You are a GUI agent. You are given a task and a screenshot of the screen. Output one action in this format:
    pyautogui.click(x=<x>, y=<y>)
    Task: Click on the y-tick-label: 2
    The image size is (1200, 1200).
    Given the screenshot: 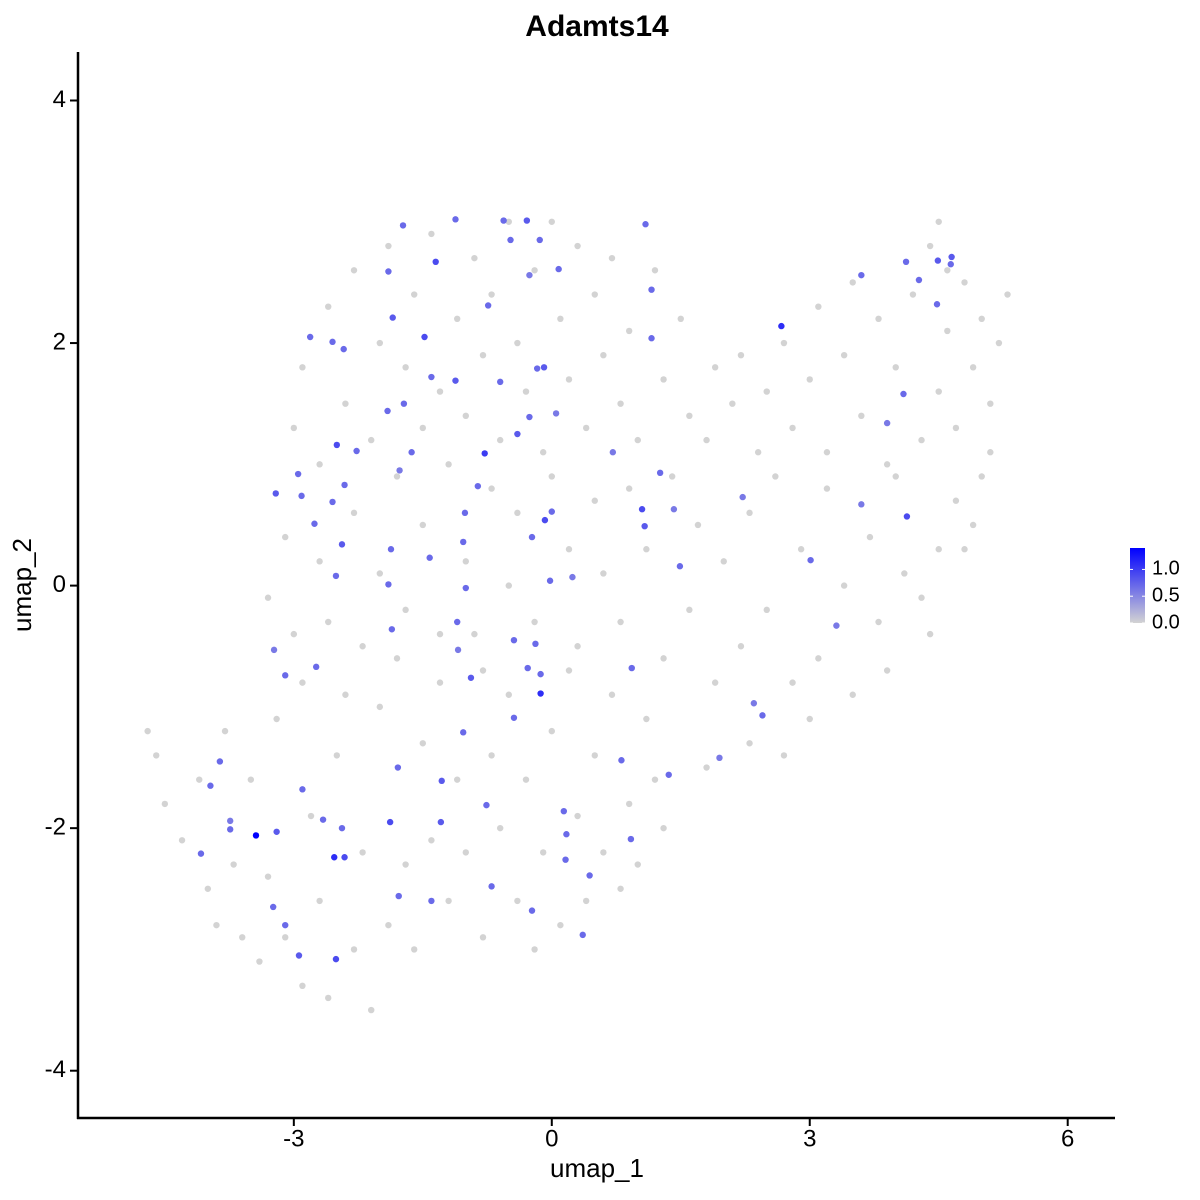 What is the action you would take?
    pyautogui.click(x=59, y=341)
    